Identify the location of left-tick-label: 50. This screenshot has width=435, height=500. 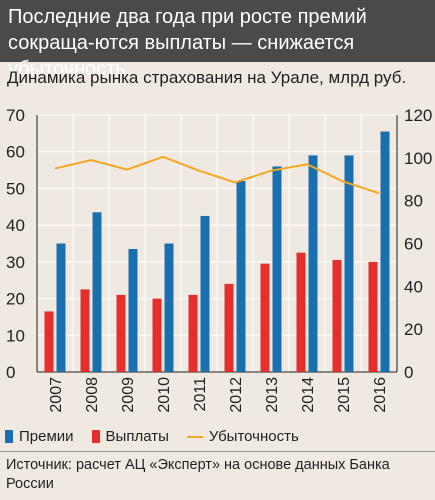
(15, 188).